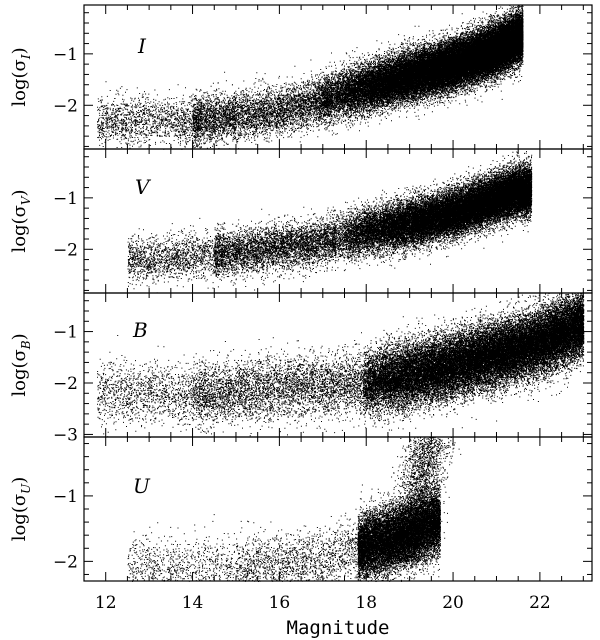  Describe the element at coordinates (142, 46) in the screenshot. I see `band-label-i: I` at that location.